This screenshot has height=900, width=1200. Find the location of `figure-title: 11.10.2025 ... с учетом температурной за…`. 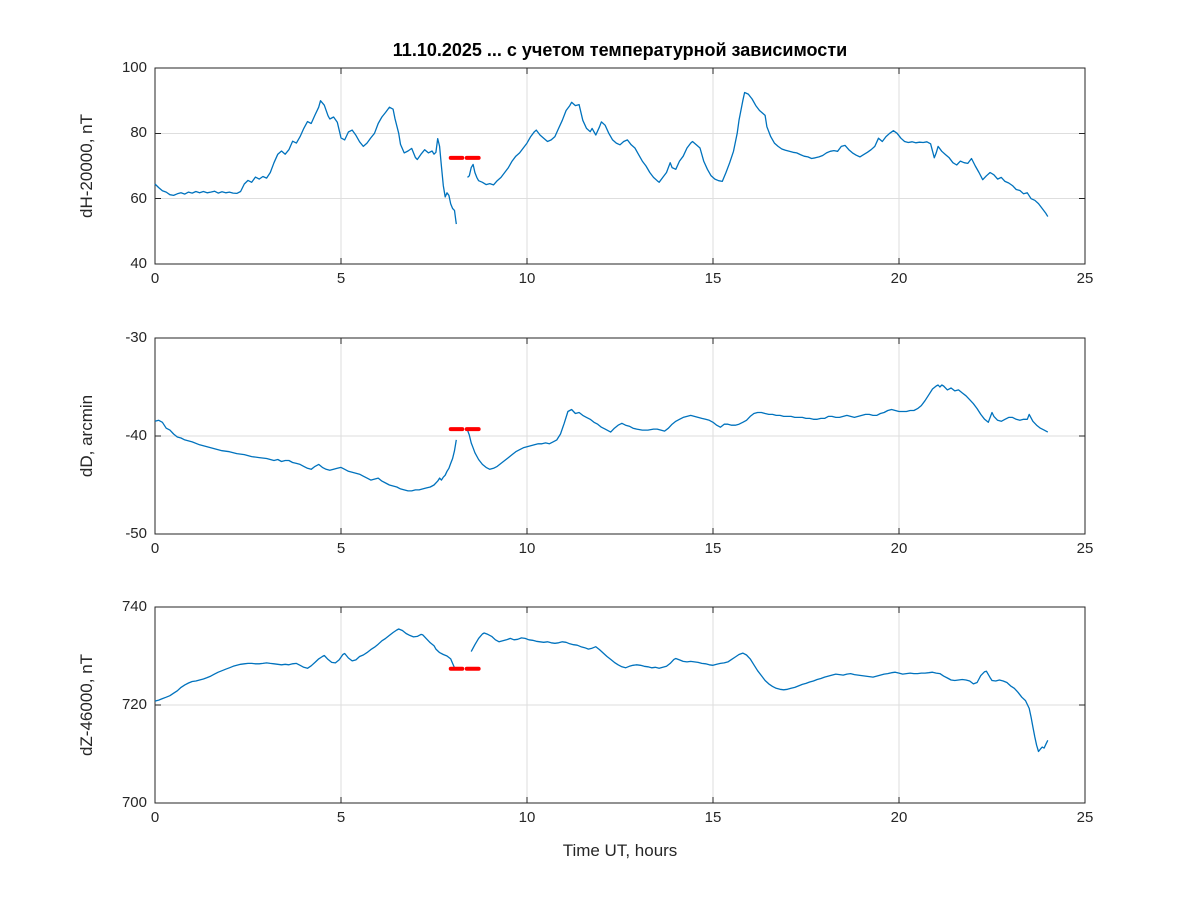

figure-title: 11.10.2025 ... с учетом температурной за… is located at coordinates (620, 50).